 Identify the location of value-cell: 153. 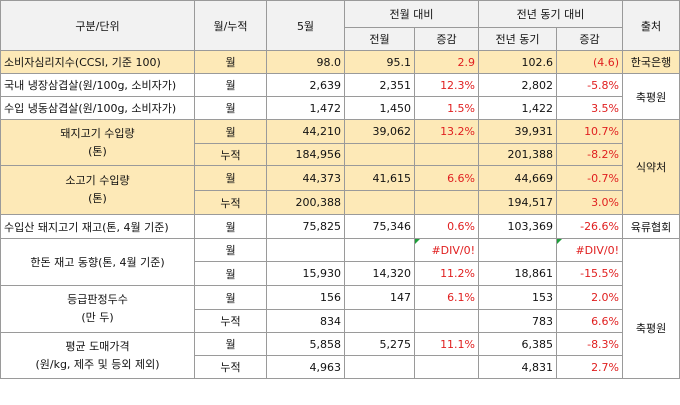
(518, 297).